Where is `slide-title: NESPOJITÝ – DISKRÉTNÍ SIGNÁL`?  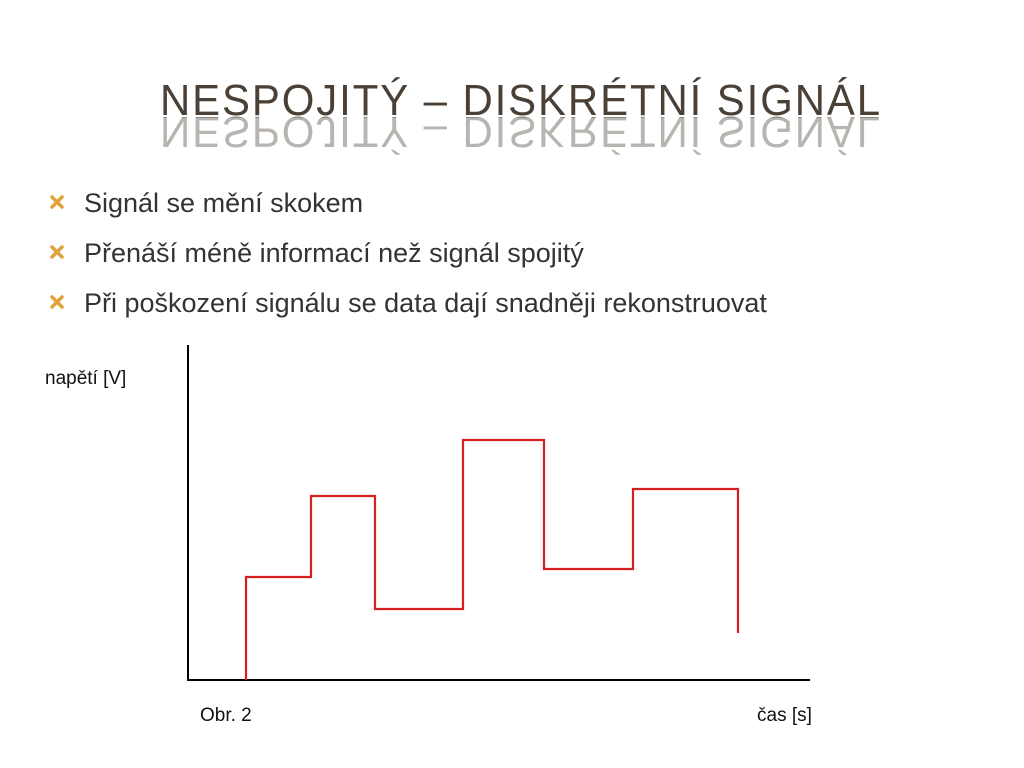
slide-title: NESPOJITÝ – DISKRÉTNÍ SIGNÁL is located at coordinates (521, 100).